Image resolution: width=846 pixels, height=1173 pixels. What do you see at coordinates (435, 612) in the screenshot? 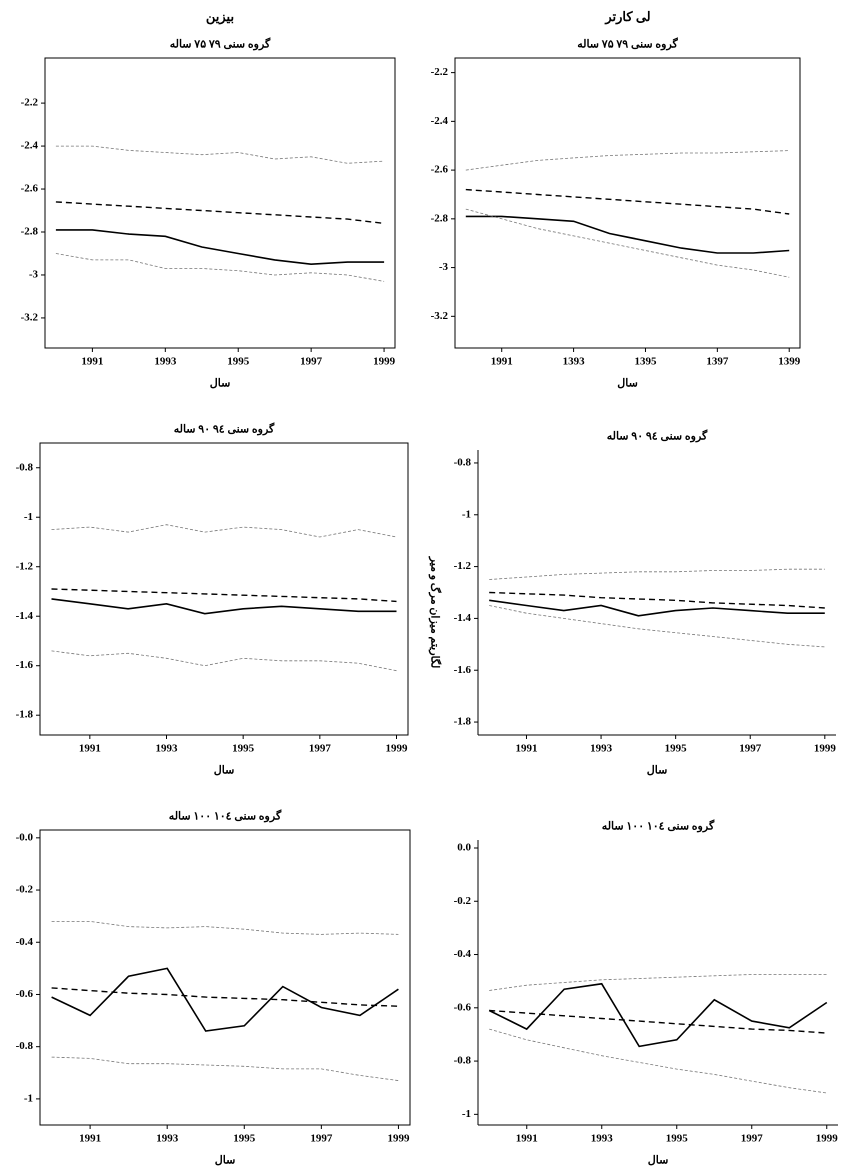
I see `y-axis-label: لگاریتم میزان مرگ و میر` at bounding box center [435, 612].